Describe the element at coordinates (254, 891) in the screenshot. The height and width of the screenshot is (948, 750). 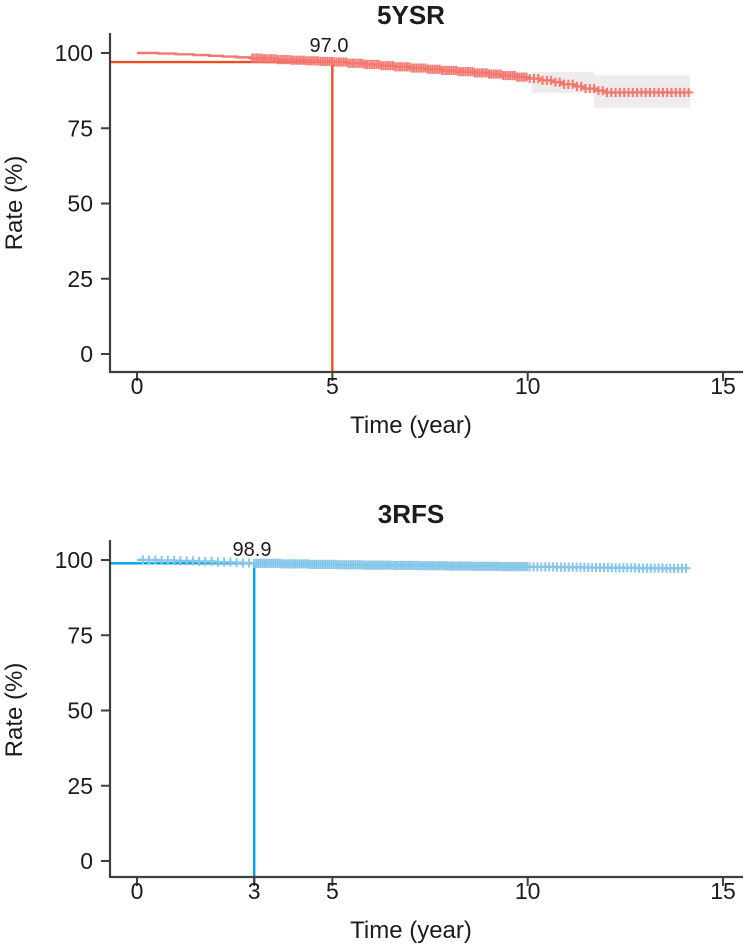
I see `x-tick-label: 3` at that location.